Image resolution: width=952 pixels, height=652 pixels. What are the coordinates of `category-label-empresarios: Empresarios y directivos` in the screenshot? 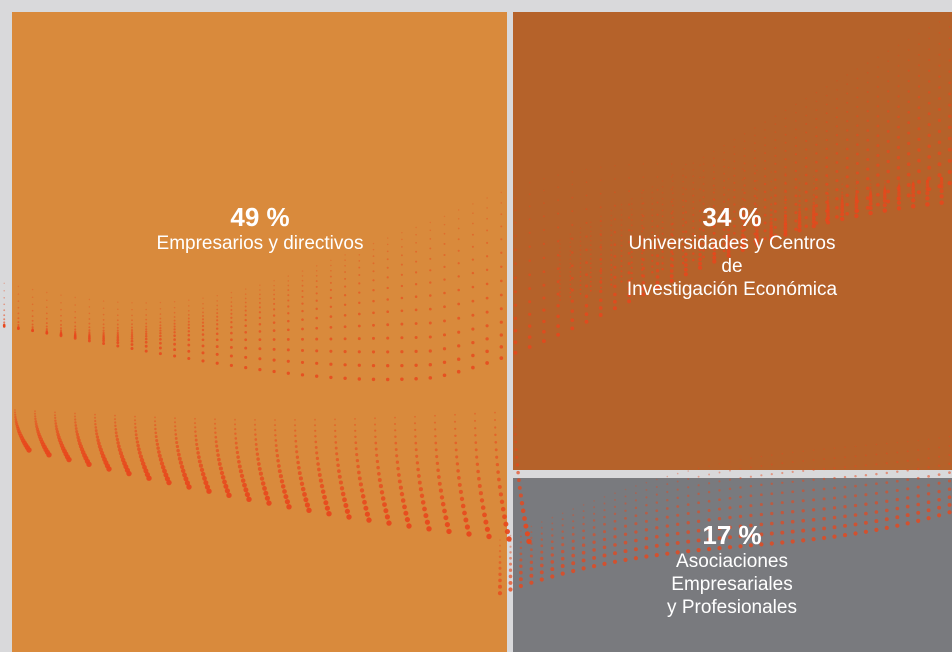 It's located at (260, 243).